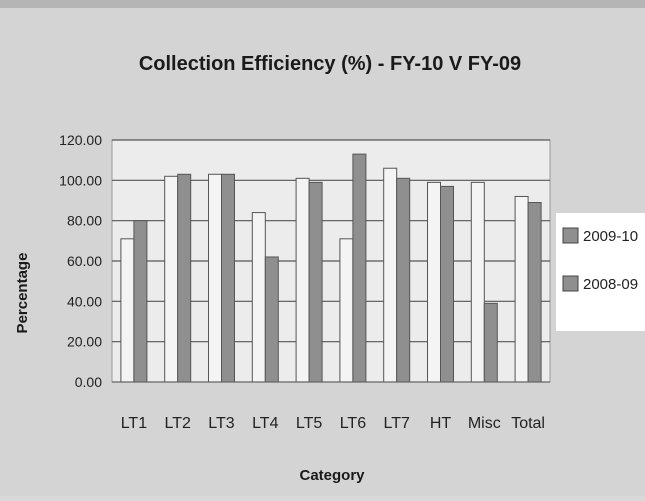 The height and width of the screenshot is (501, 645). Describe the element at coordinates (346, 310) in the screenshot. I see `bar-2009-10-lt6` at that location.